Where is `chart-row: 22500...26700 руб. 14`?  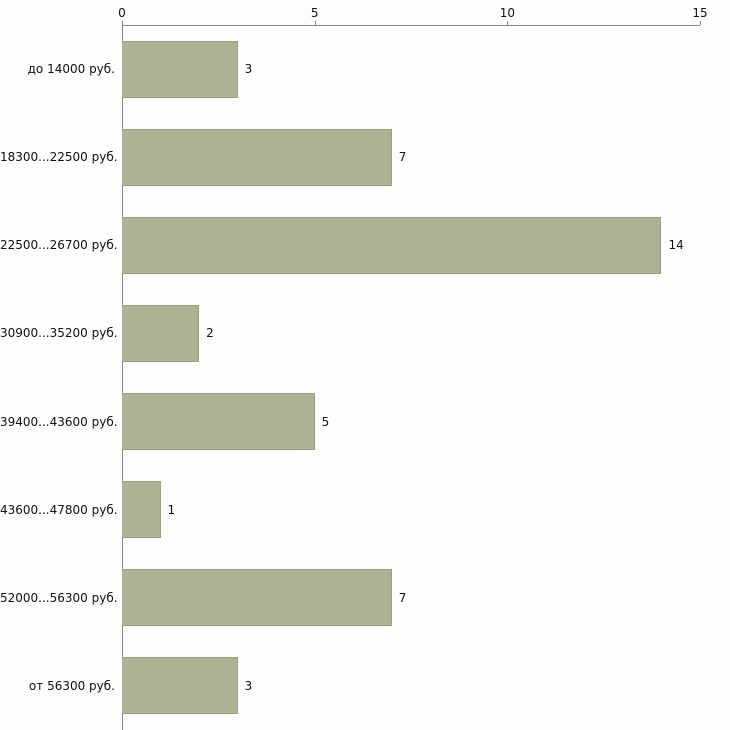
chart-row: 22500...26700 руб. 14 is located at coordinates (365, 245).